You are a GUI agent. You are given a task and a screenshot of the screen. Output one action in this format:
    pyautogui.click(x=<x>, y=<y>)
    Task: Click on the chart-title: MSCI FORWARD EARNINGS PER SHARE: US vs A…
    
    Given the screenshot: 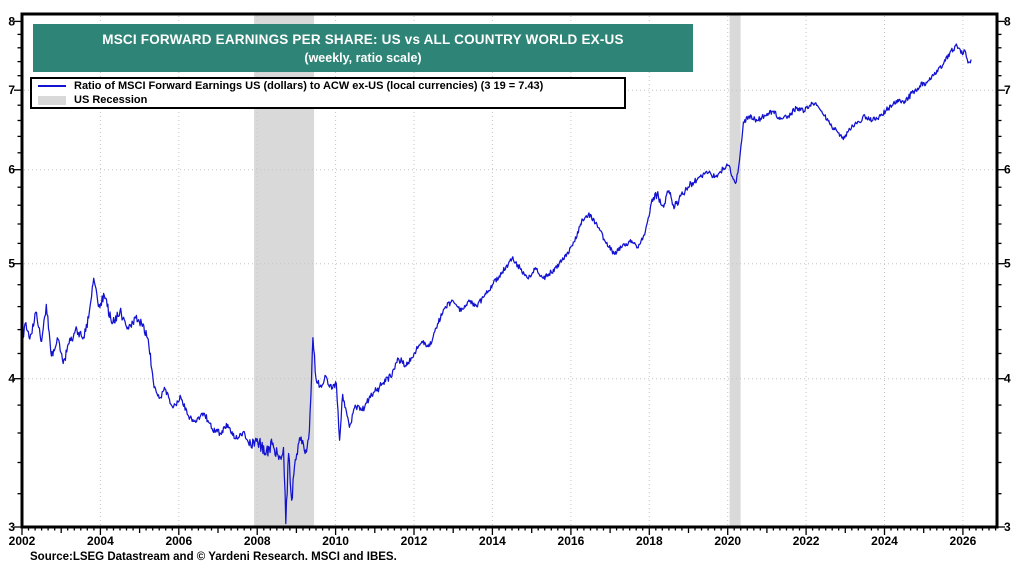 What is the action you would take?
    pyautogui.click(x=363, y=40)
    